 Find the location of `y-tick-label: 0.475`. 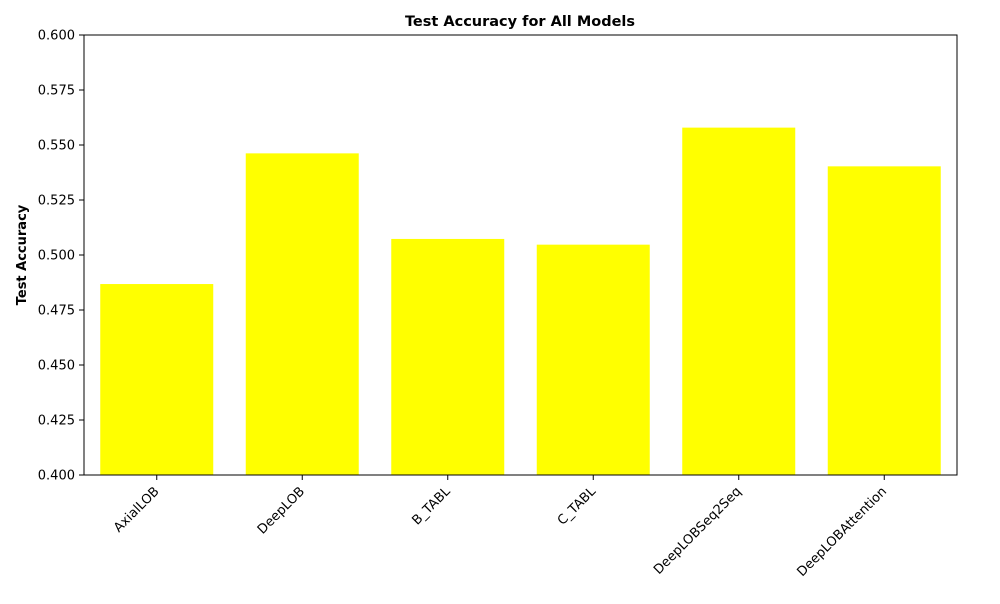

y-tick-label: 0.475 is located at coordinates (56, 311).